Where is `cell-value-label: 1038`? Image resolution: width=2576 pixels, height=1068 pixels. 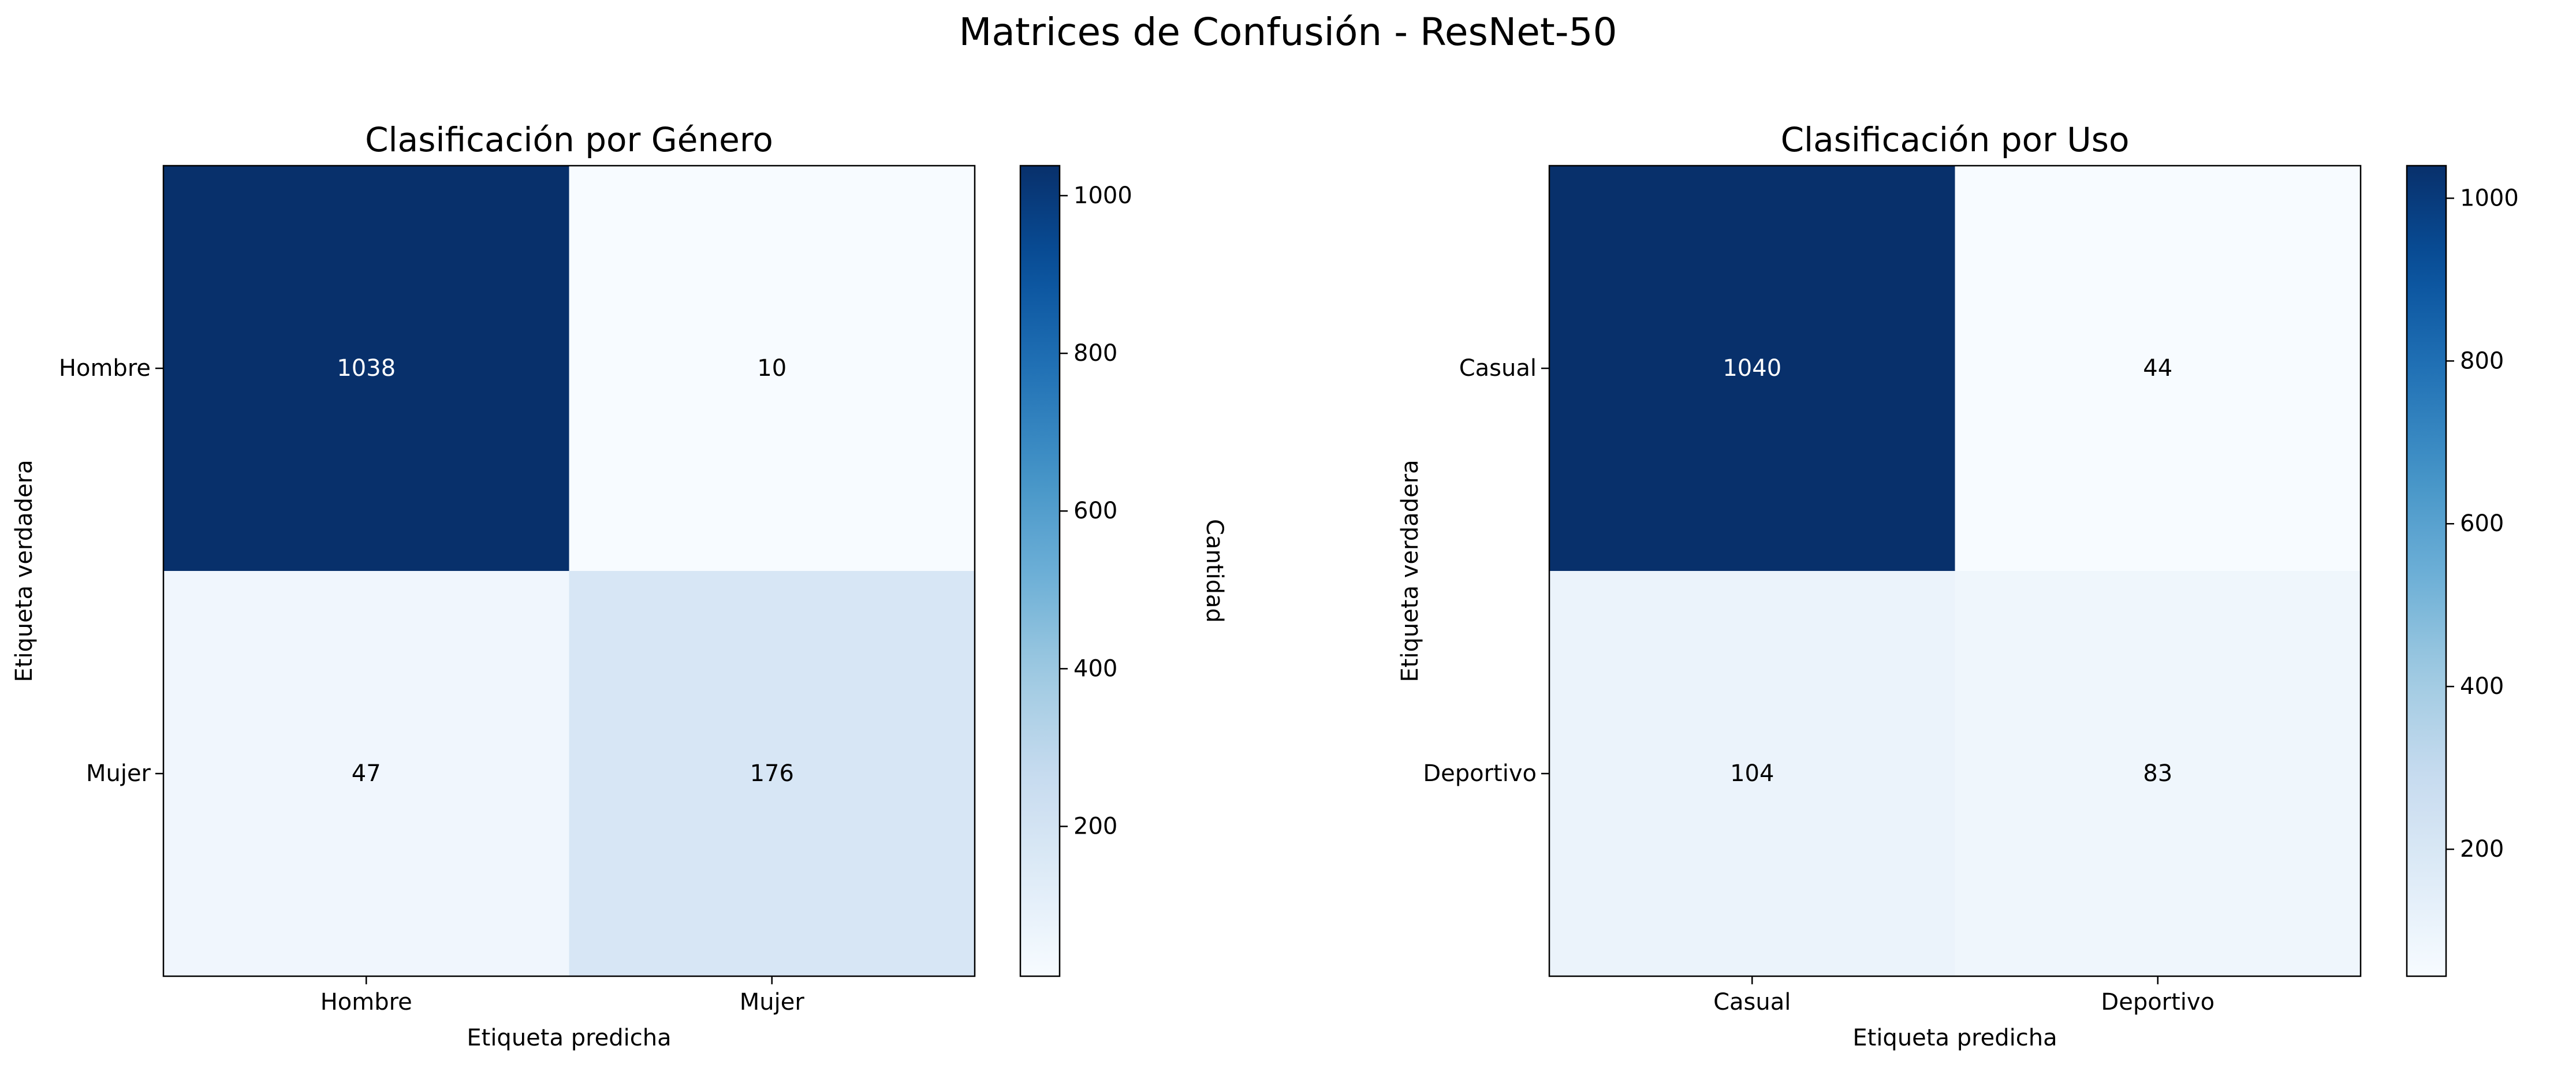 cell-value-label: 1038 is located at coordinates (366, 368).